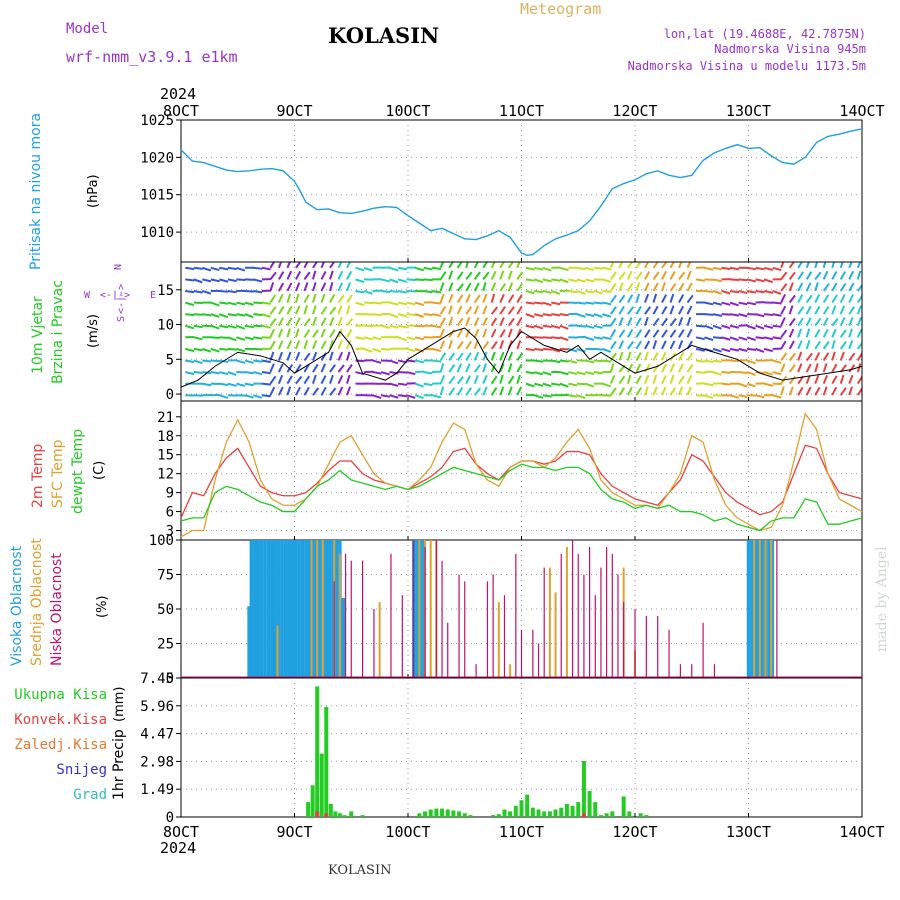  Describe the element at coordinates (501, 188) in the screenshot. I see `panel-pressure: 1010 1015 1020 1025` at that location.